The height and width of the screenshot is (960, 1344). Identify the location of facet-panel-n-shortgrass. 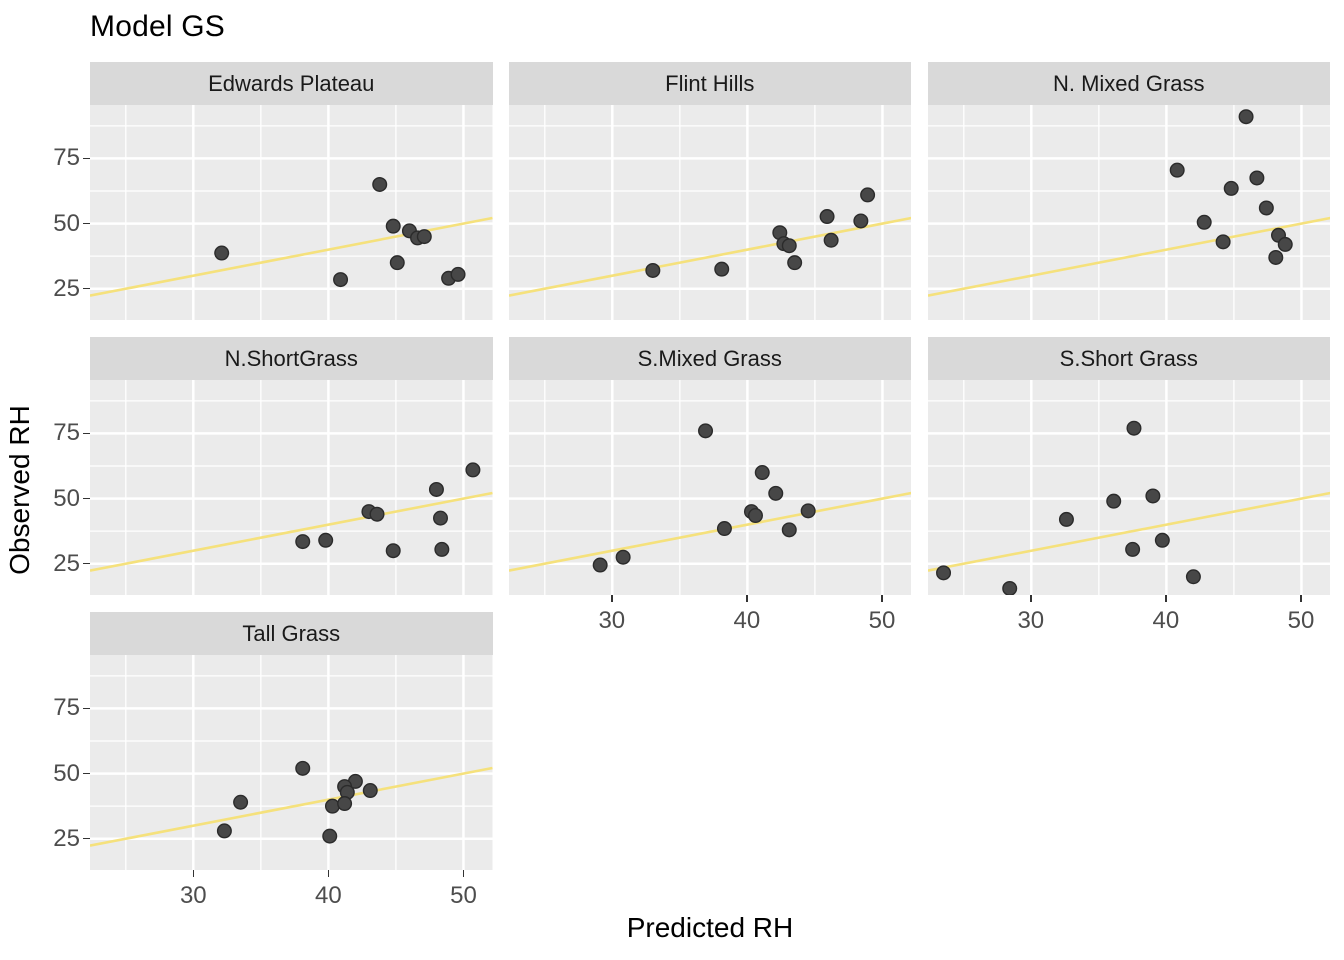
(291, 487).